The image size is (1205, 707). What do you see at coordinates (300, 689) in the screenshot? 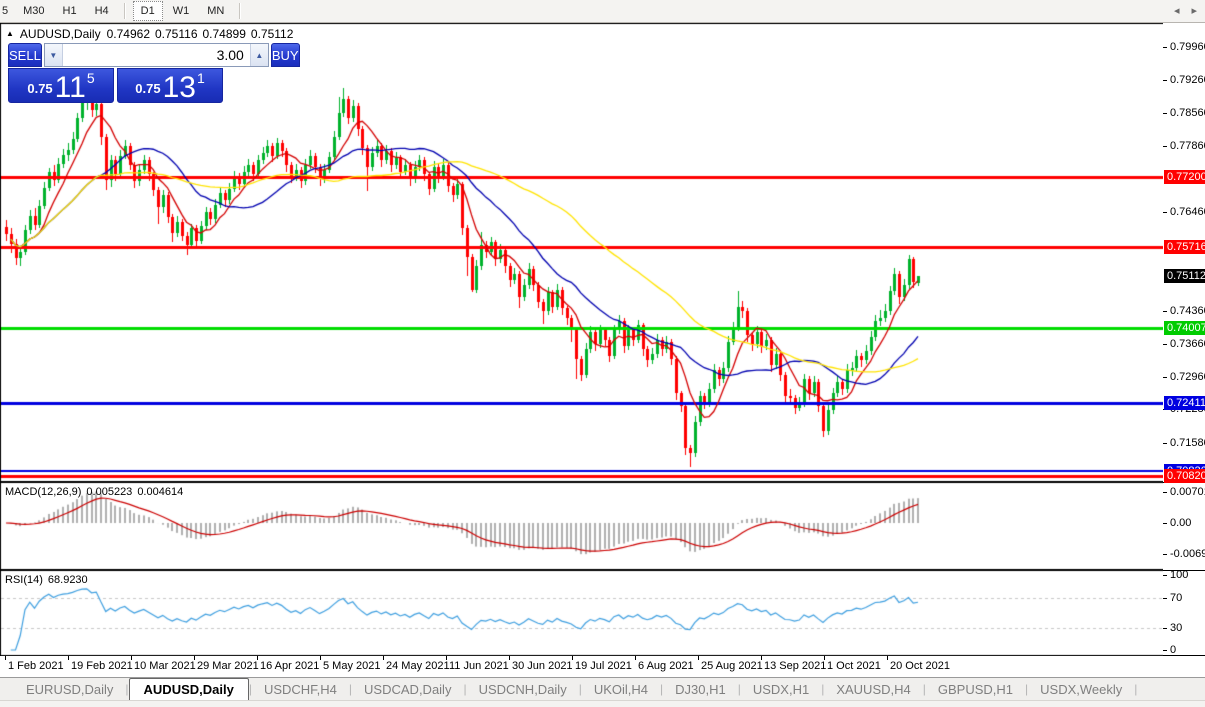
I see `symbol-tab-usdchf: USDCHF,H4` at bounding box center [300, 689].